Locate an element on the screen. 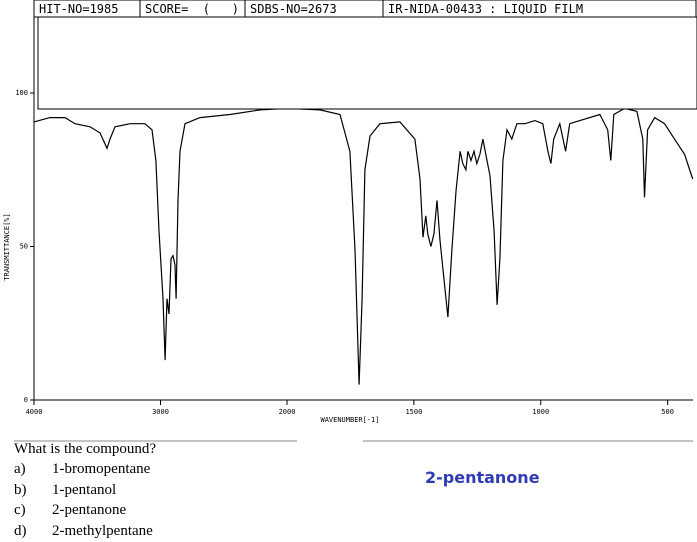  option-letter: d) is located at coordinates (20, 531).